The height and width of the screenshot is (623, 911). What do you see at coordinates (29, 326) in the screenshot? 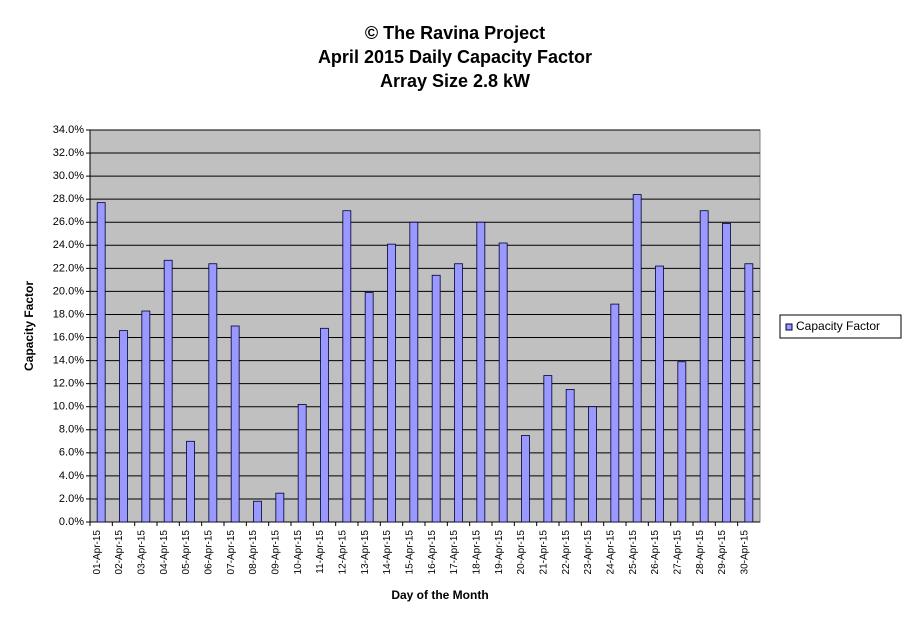
I see `y-axis-title: Capacity Factor` at bounding box center [29, 326].